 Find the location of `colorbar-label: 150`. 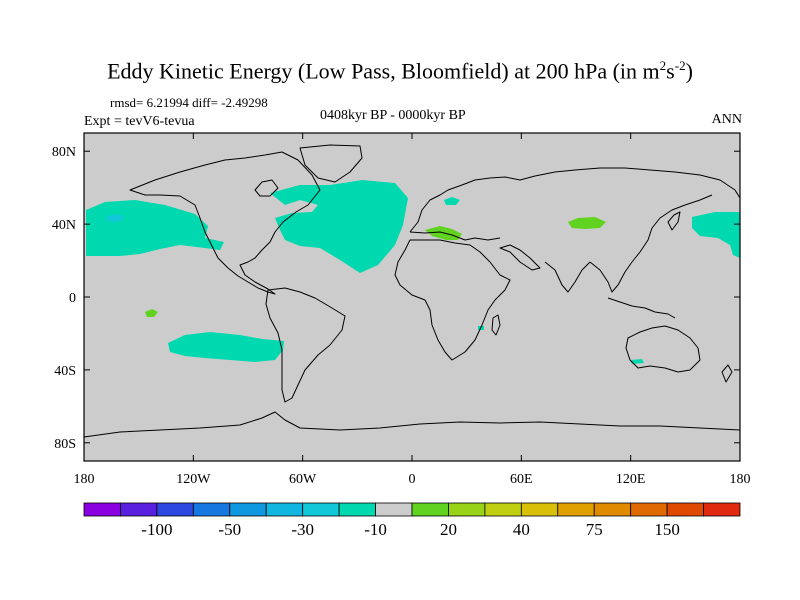

colorbar-label: 150 is located at coordinates (667, 529).